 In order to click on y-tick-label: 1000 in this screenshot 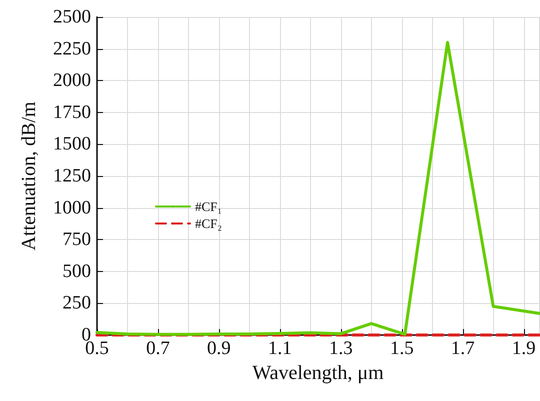, I will do `click(72, 207)`.